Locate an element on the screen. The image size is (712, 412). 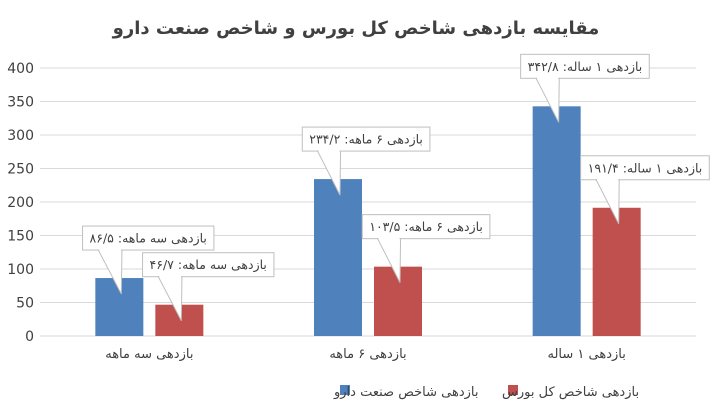
x-category-label: بازدهی ۶ ماهه is located at coordinates (367, 354).